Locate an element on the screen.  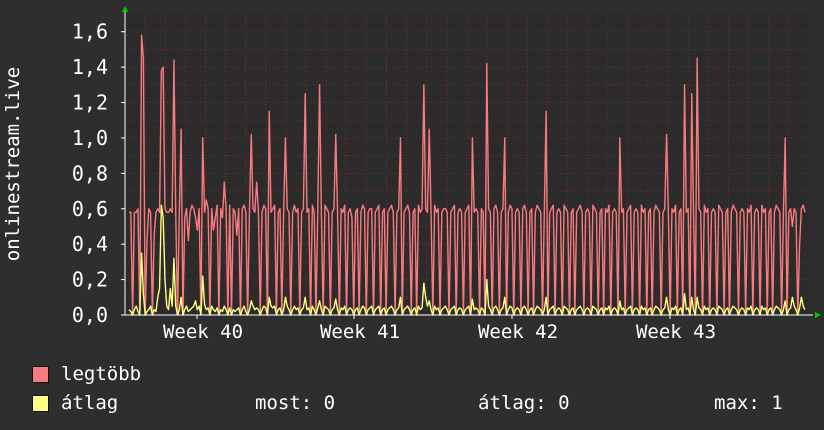
x-axis-arrow is located at coordinates (818, 315).